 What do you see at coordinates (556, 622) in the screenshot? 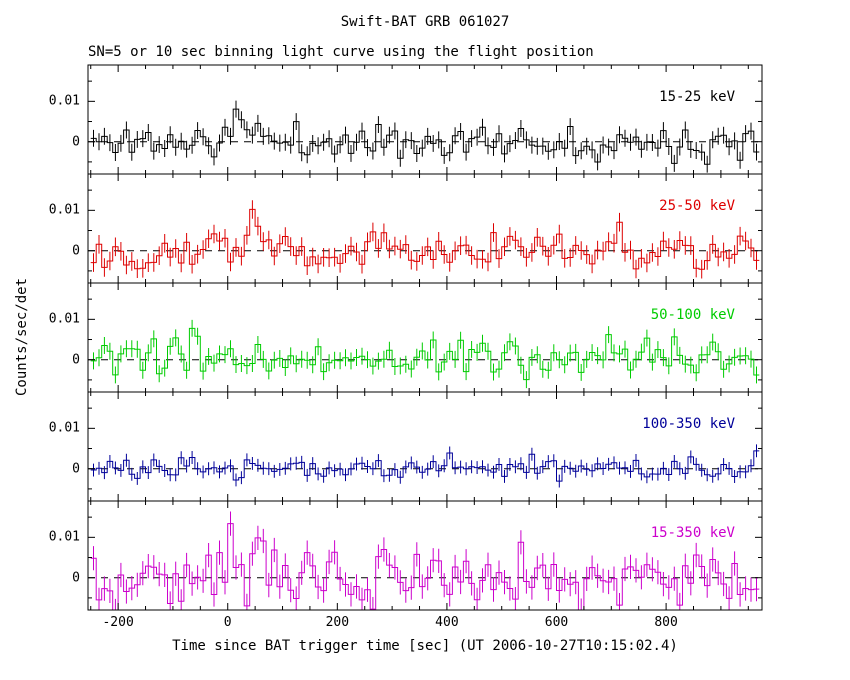
I see `x-tick-label: 600` at bounding box center [556, 622].